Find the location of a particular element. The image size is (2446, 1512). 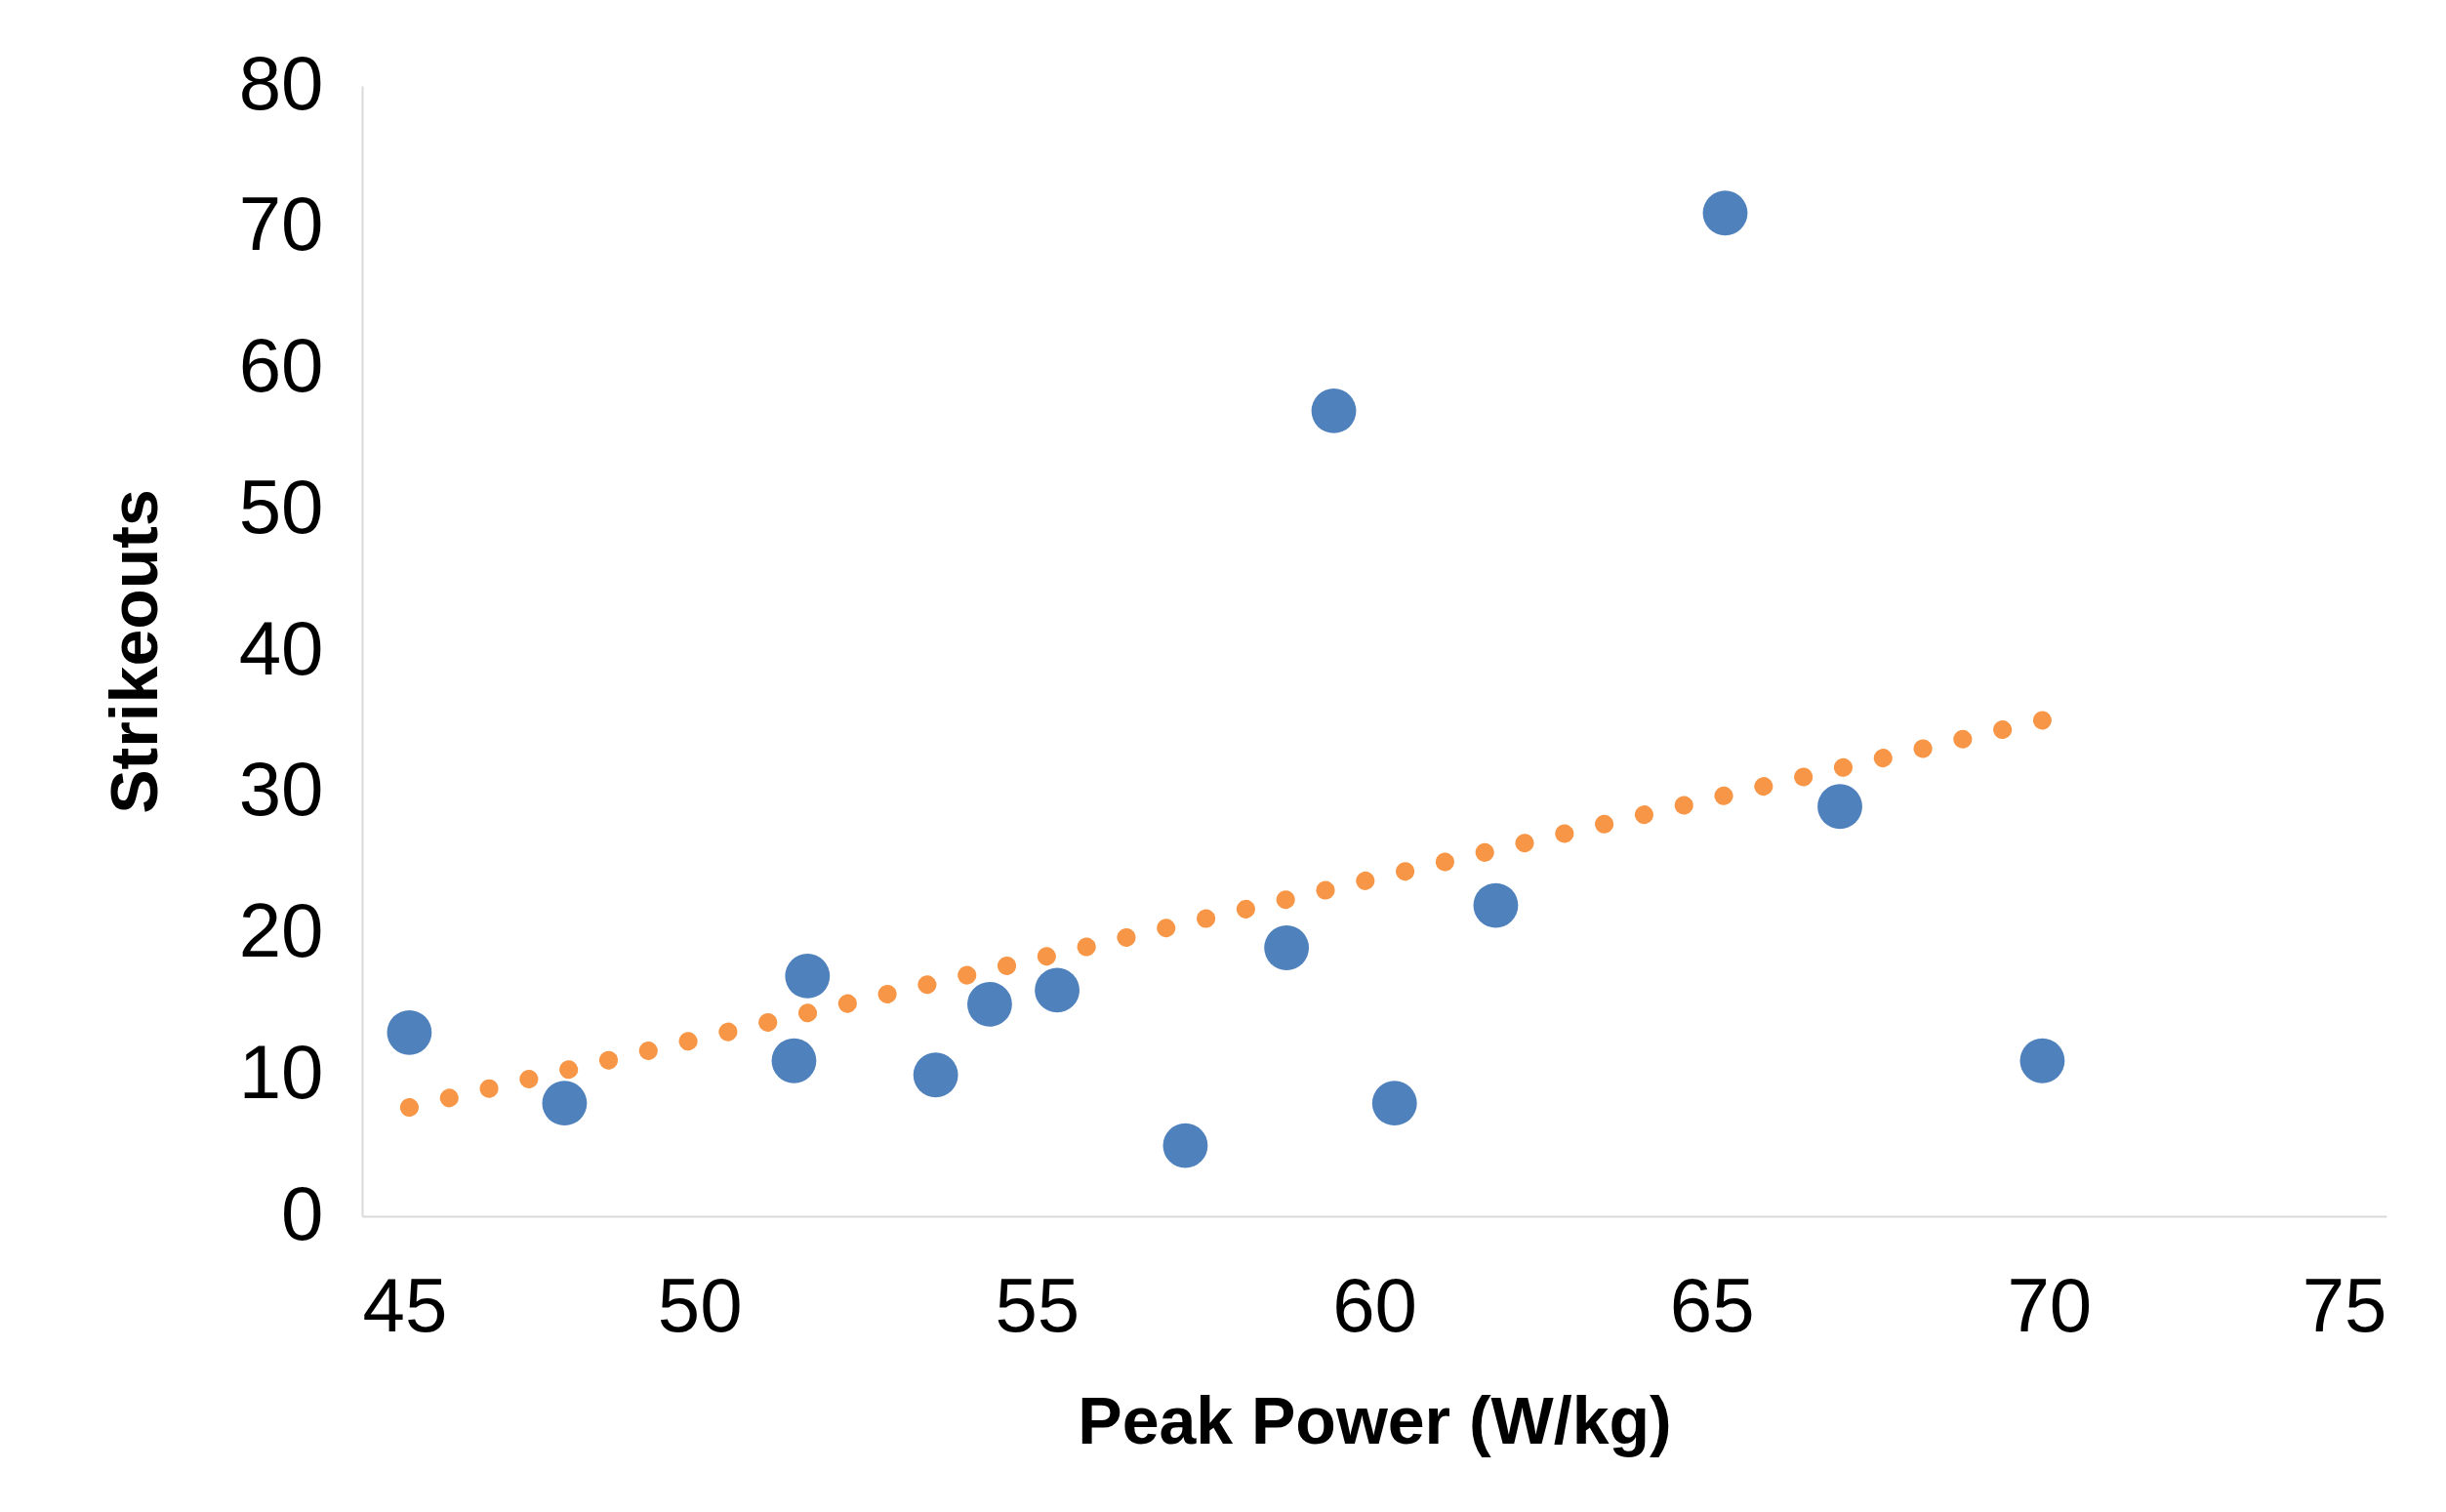

y-tick-label: 0 is located at coordinates (302, 1212).